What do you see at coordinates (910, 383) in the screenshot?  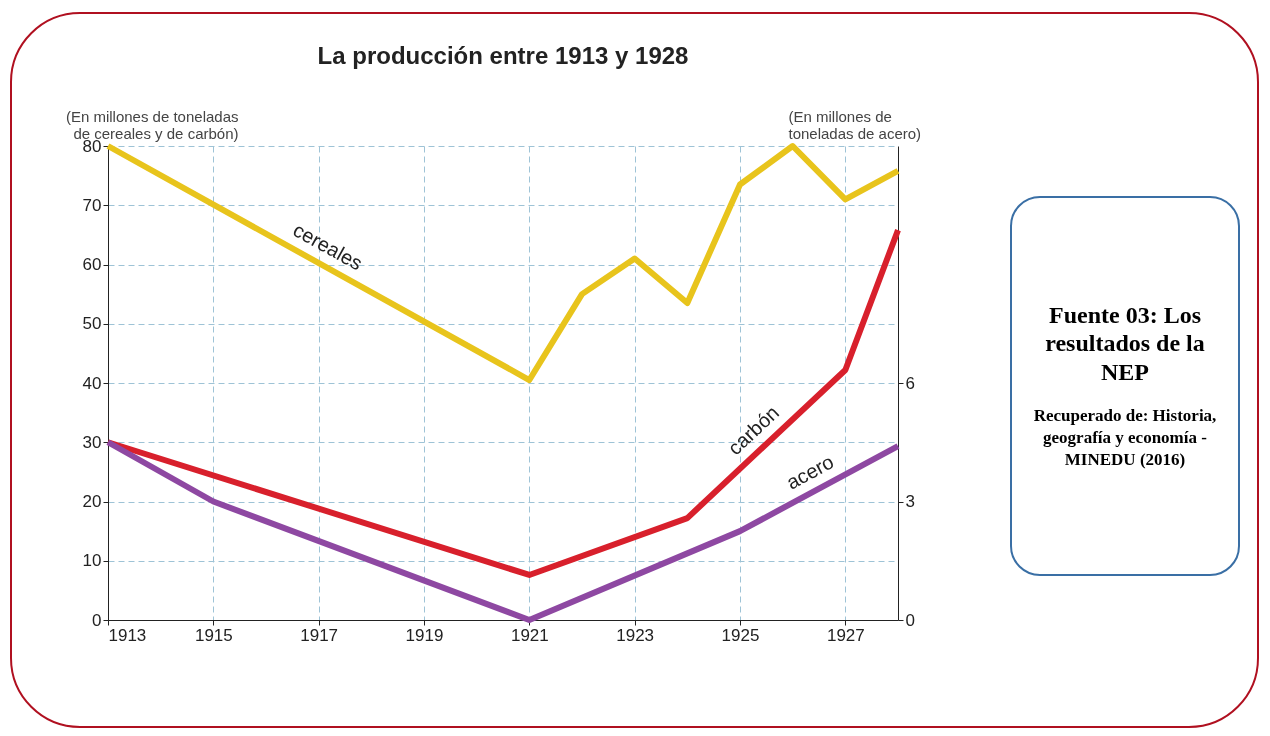 I see `y2-tick-label: 6` at bounding box center [910, 383].